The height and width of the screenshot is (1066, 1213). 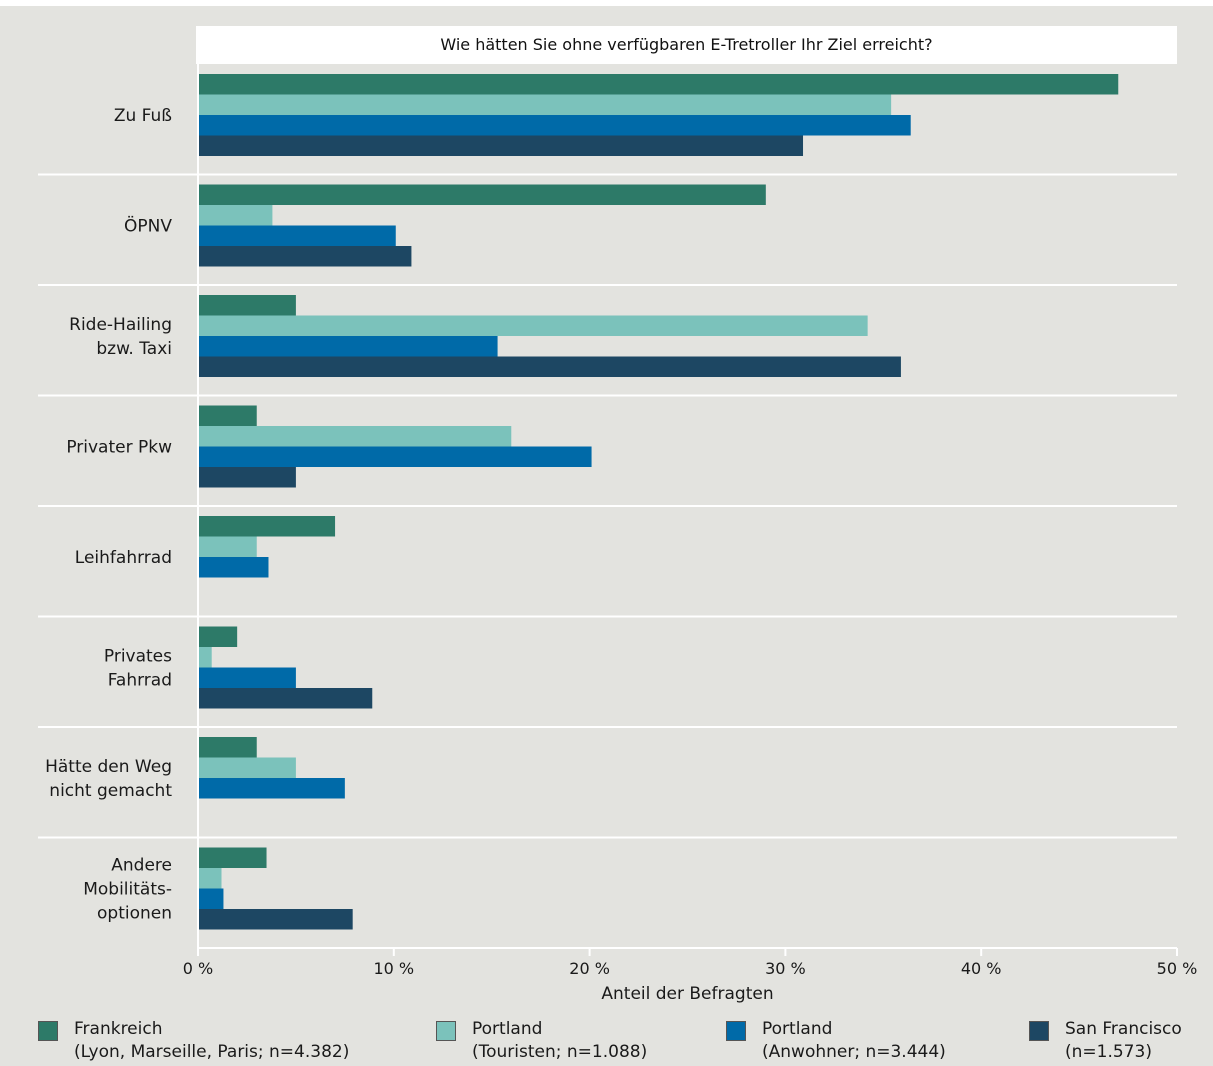 What do you see at coordinates (134, 914) in the screenshot?
I see `category-label: optionen` at bounding box center [134, 914].